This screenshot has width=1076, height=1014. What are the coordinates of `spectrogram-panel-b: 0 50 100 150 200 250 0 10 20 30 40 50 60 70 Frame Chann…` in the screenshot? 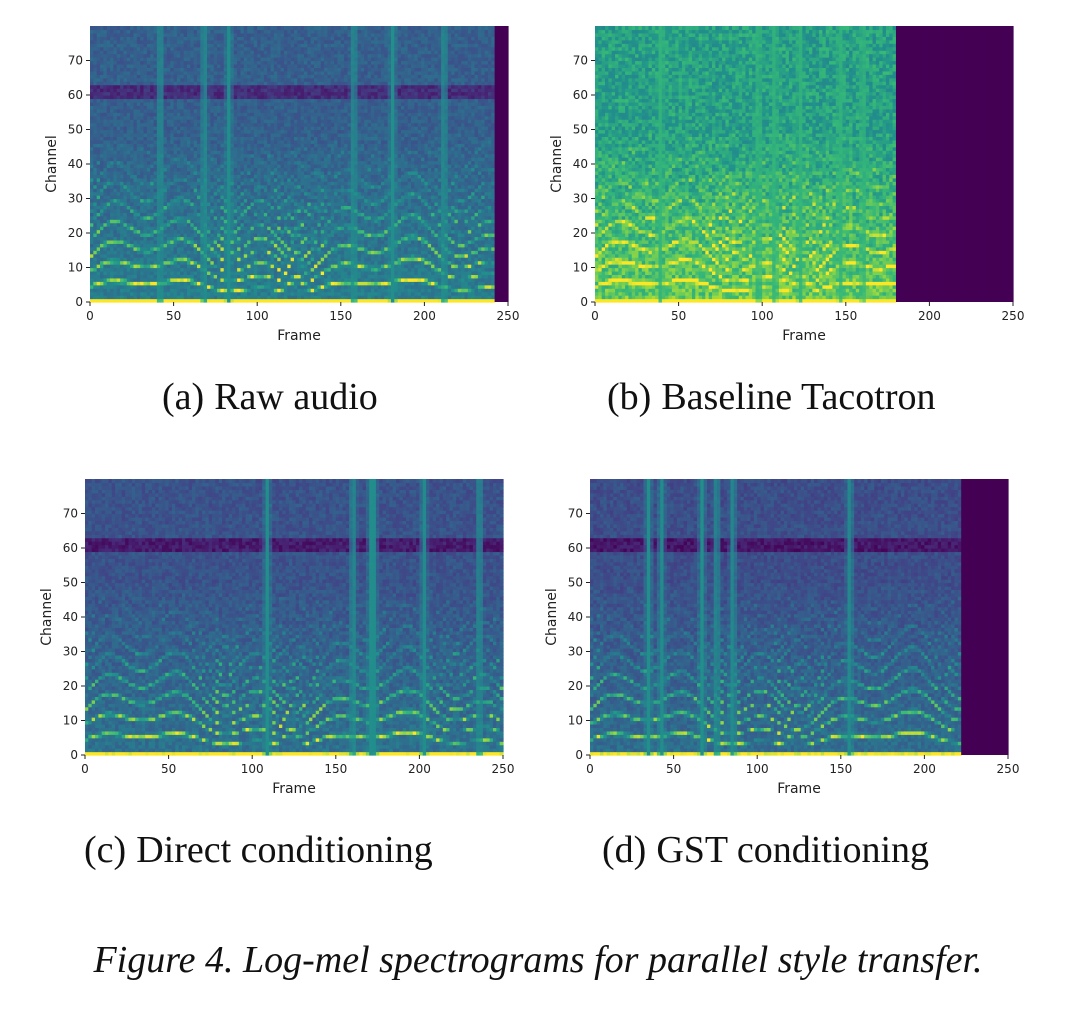 It's located at (790, 185).